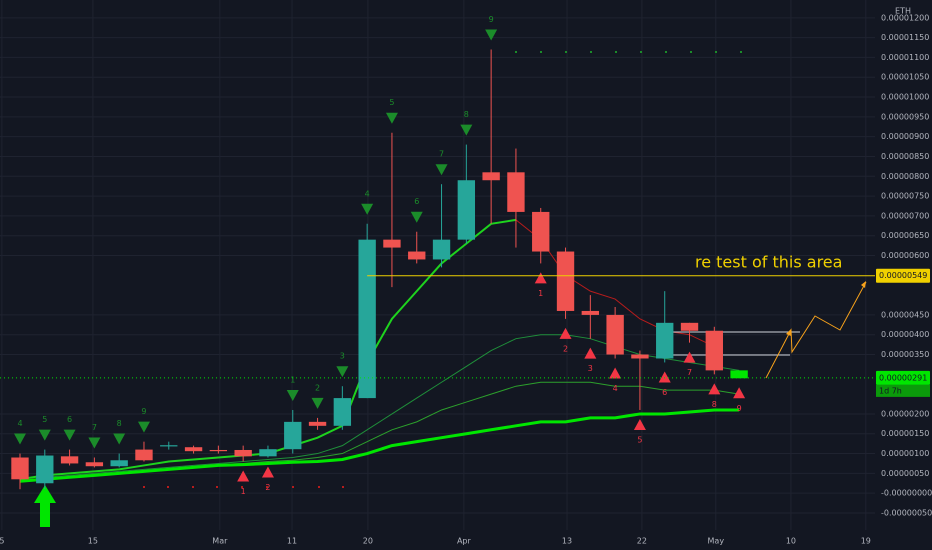  I want to click on sell-count: 9, so click(143, 411).